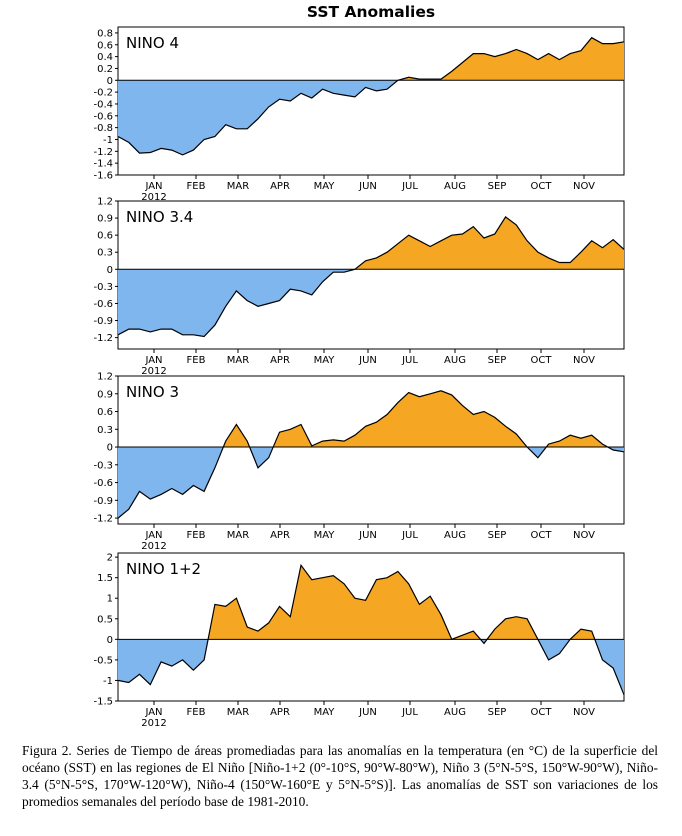  Describe the element at coordinates (103, 660) in the screenshot. I see `y-tick-label: -0.5` at that location.